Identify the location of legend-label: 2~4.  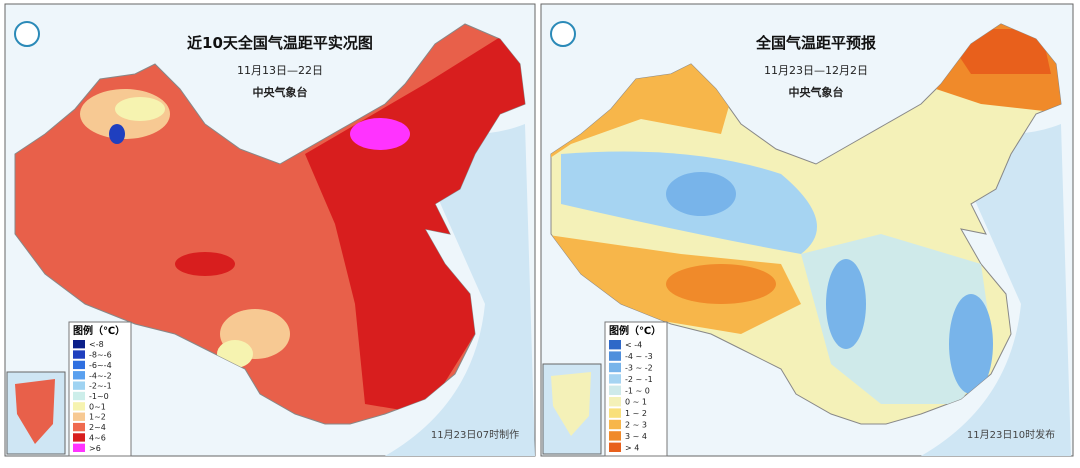
(97, 427).